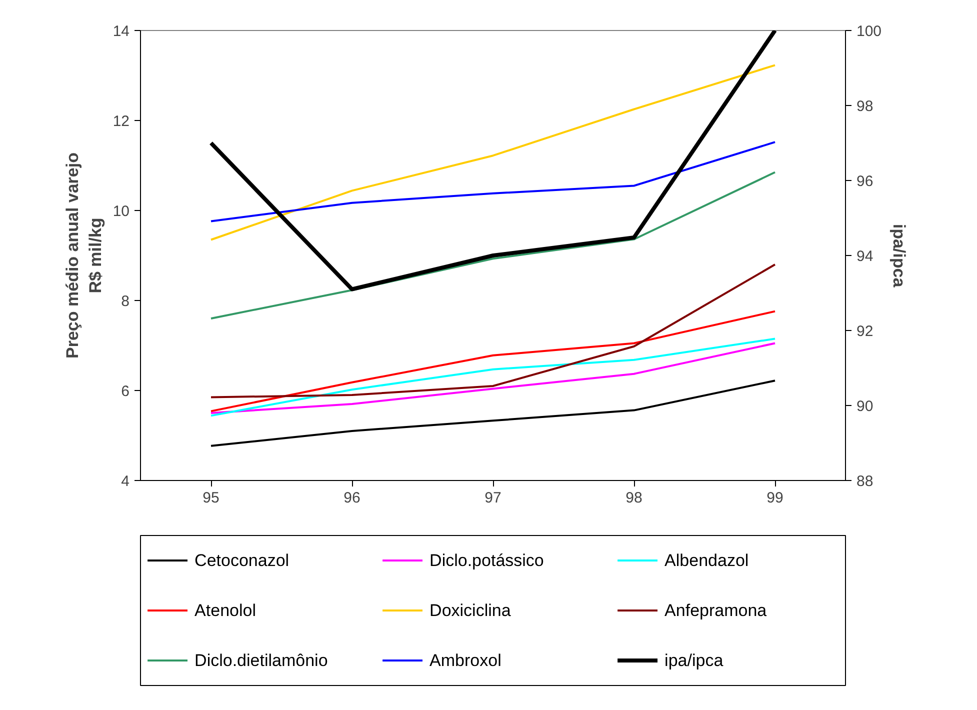  What do you see at coordinates (899, 256) in the screenshot?
I see `y2-axis-title: ipa/ipca` at bounding box center [899, 256].